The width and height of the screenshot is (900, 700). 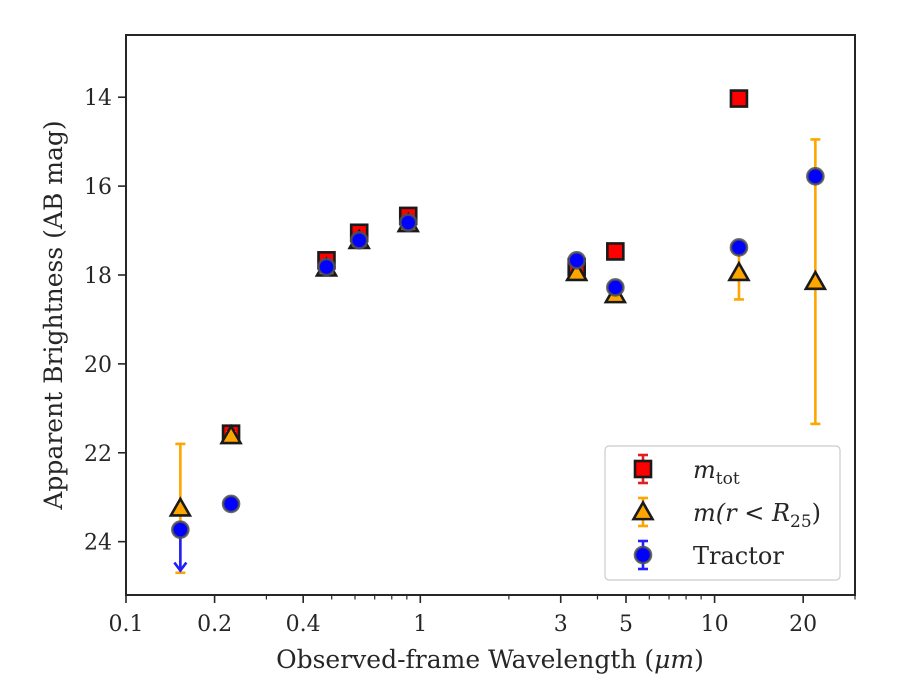 I want to click on legend-mr25-marker, so click(x=643, y=510).